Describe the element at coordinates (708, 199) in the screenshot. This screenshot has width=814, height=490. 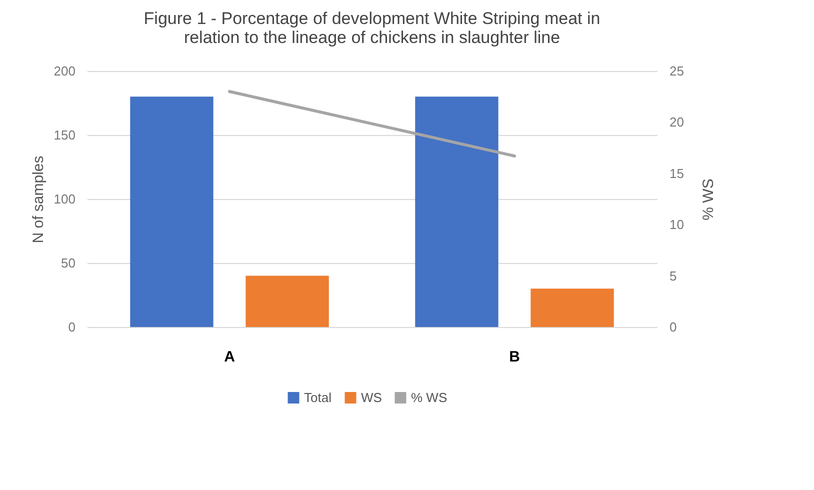
I see `y2-axis-title: % WS` at that location.